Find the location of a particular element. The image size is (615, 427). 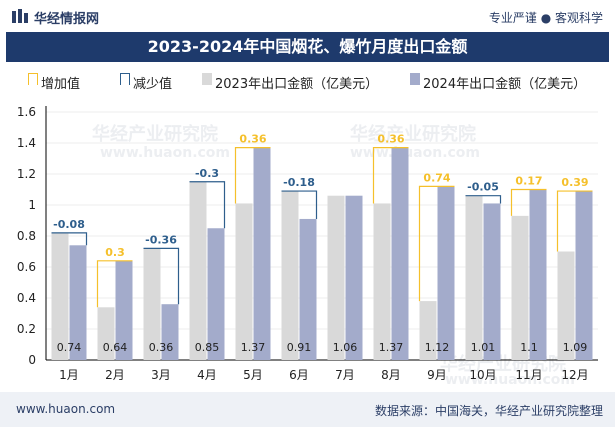

x-tick-label: 8月 is located at coordinates (391, 375).